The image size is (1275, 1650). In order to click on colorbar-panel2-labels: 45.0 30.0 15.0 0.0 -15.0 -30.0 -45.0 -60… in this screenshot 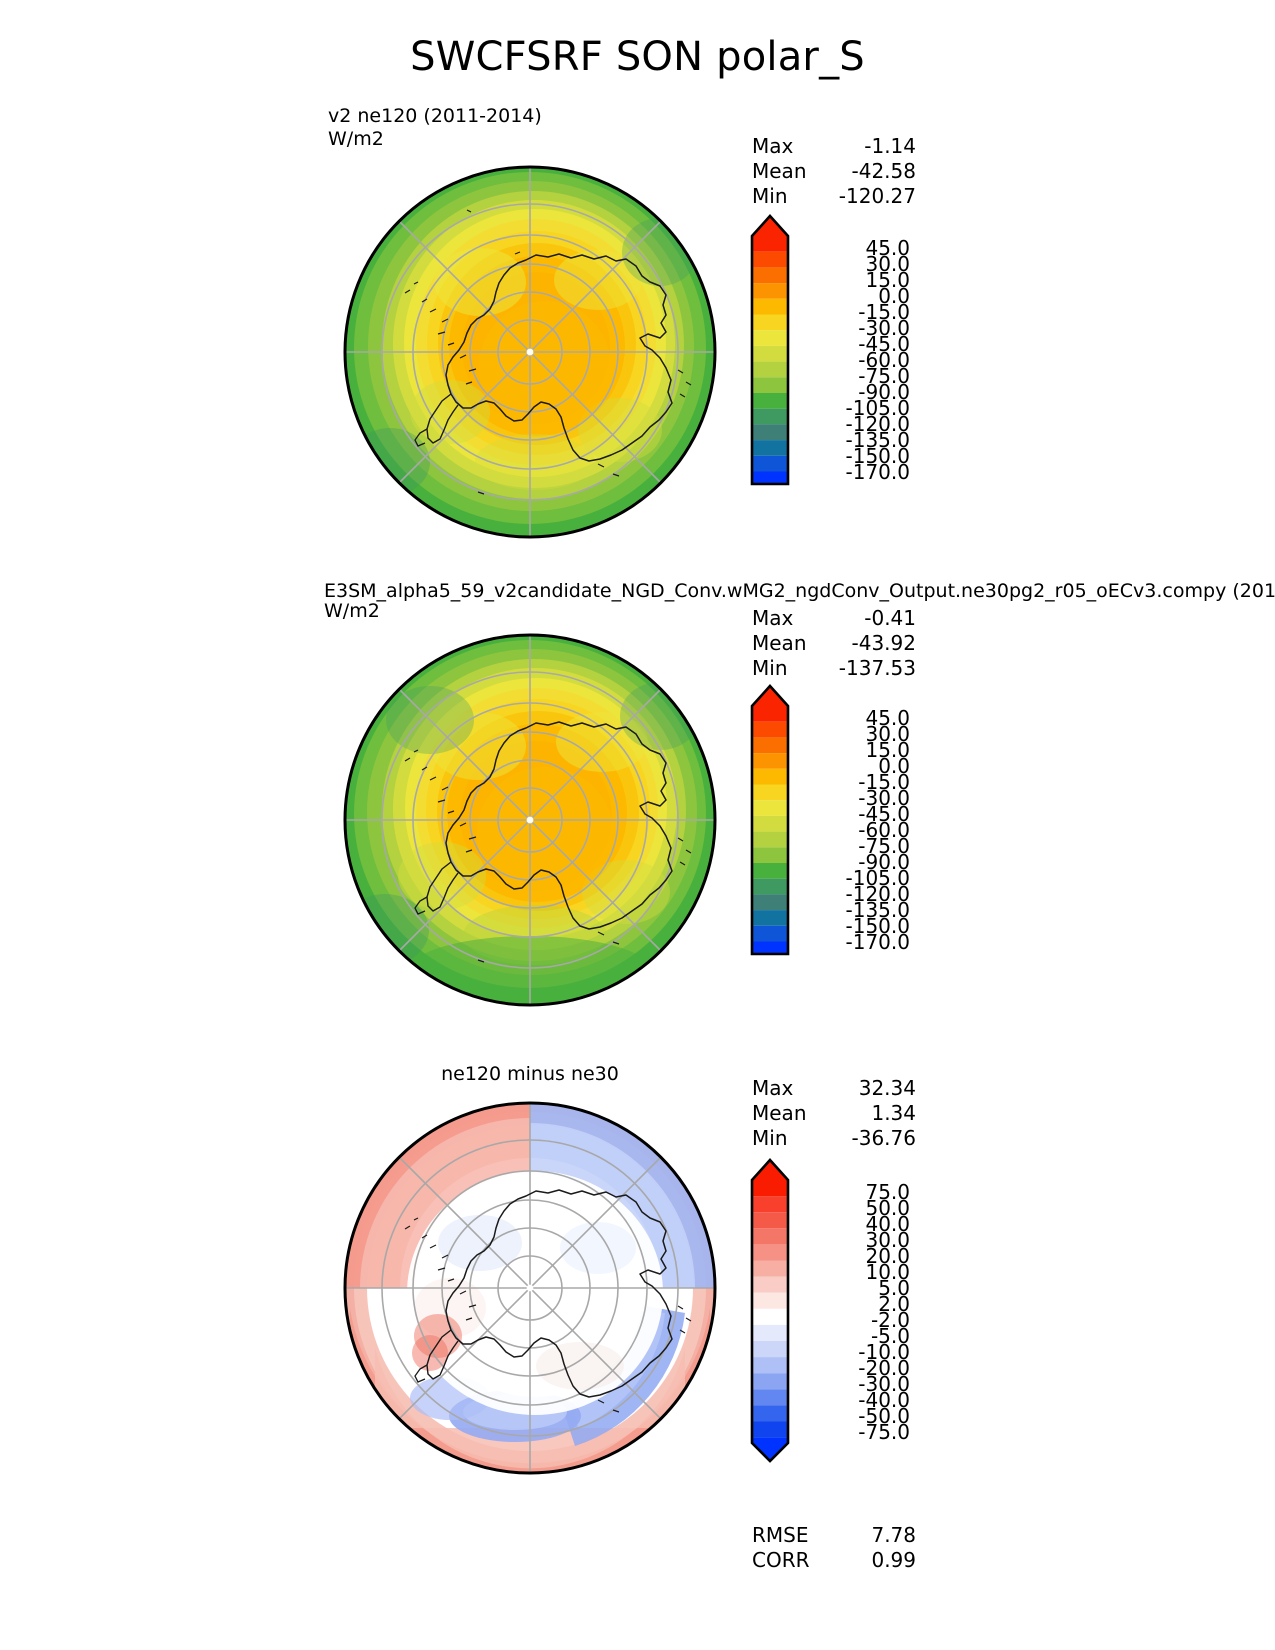, I will do `click(856, 824)`.